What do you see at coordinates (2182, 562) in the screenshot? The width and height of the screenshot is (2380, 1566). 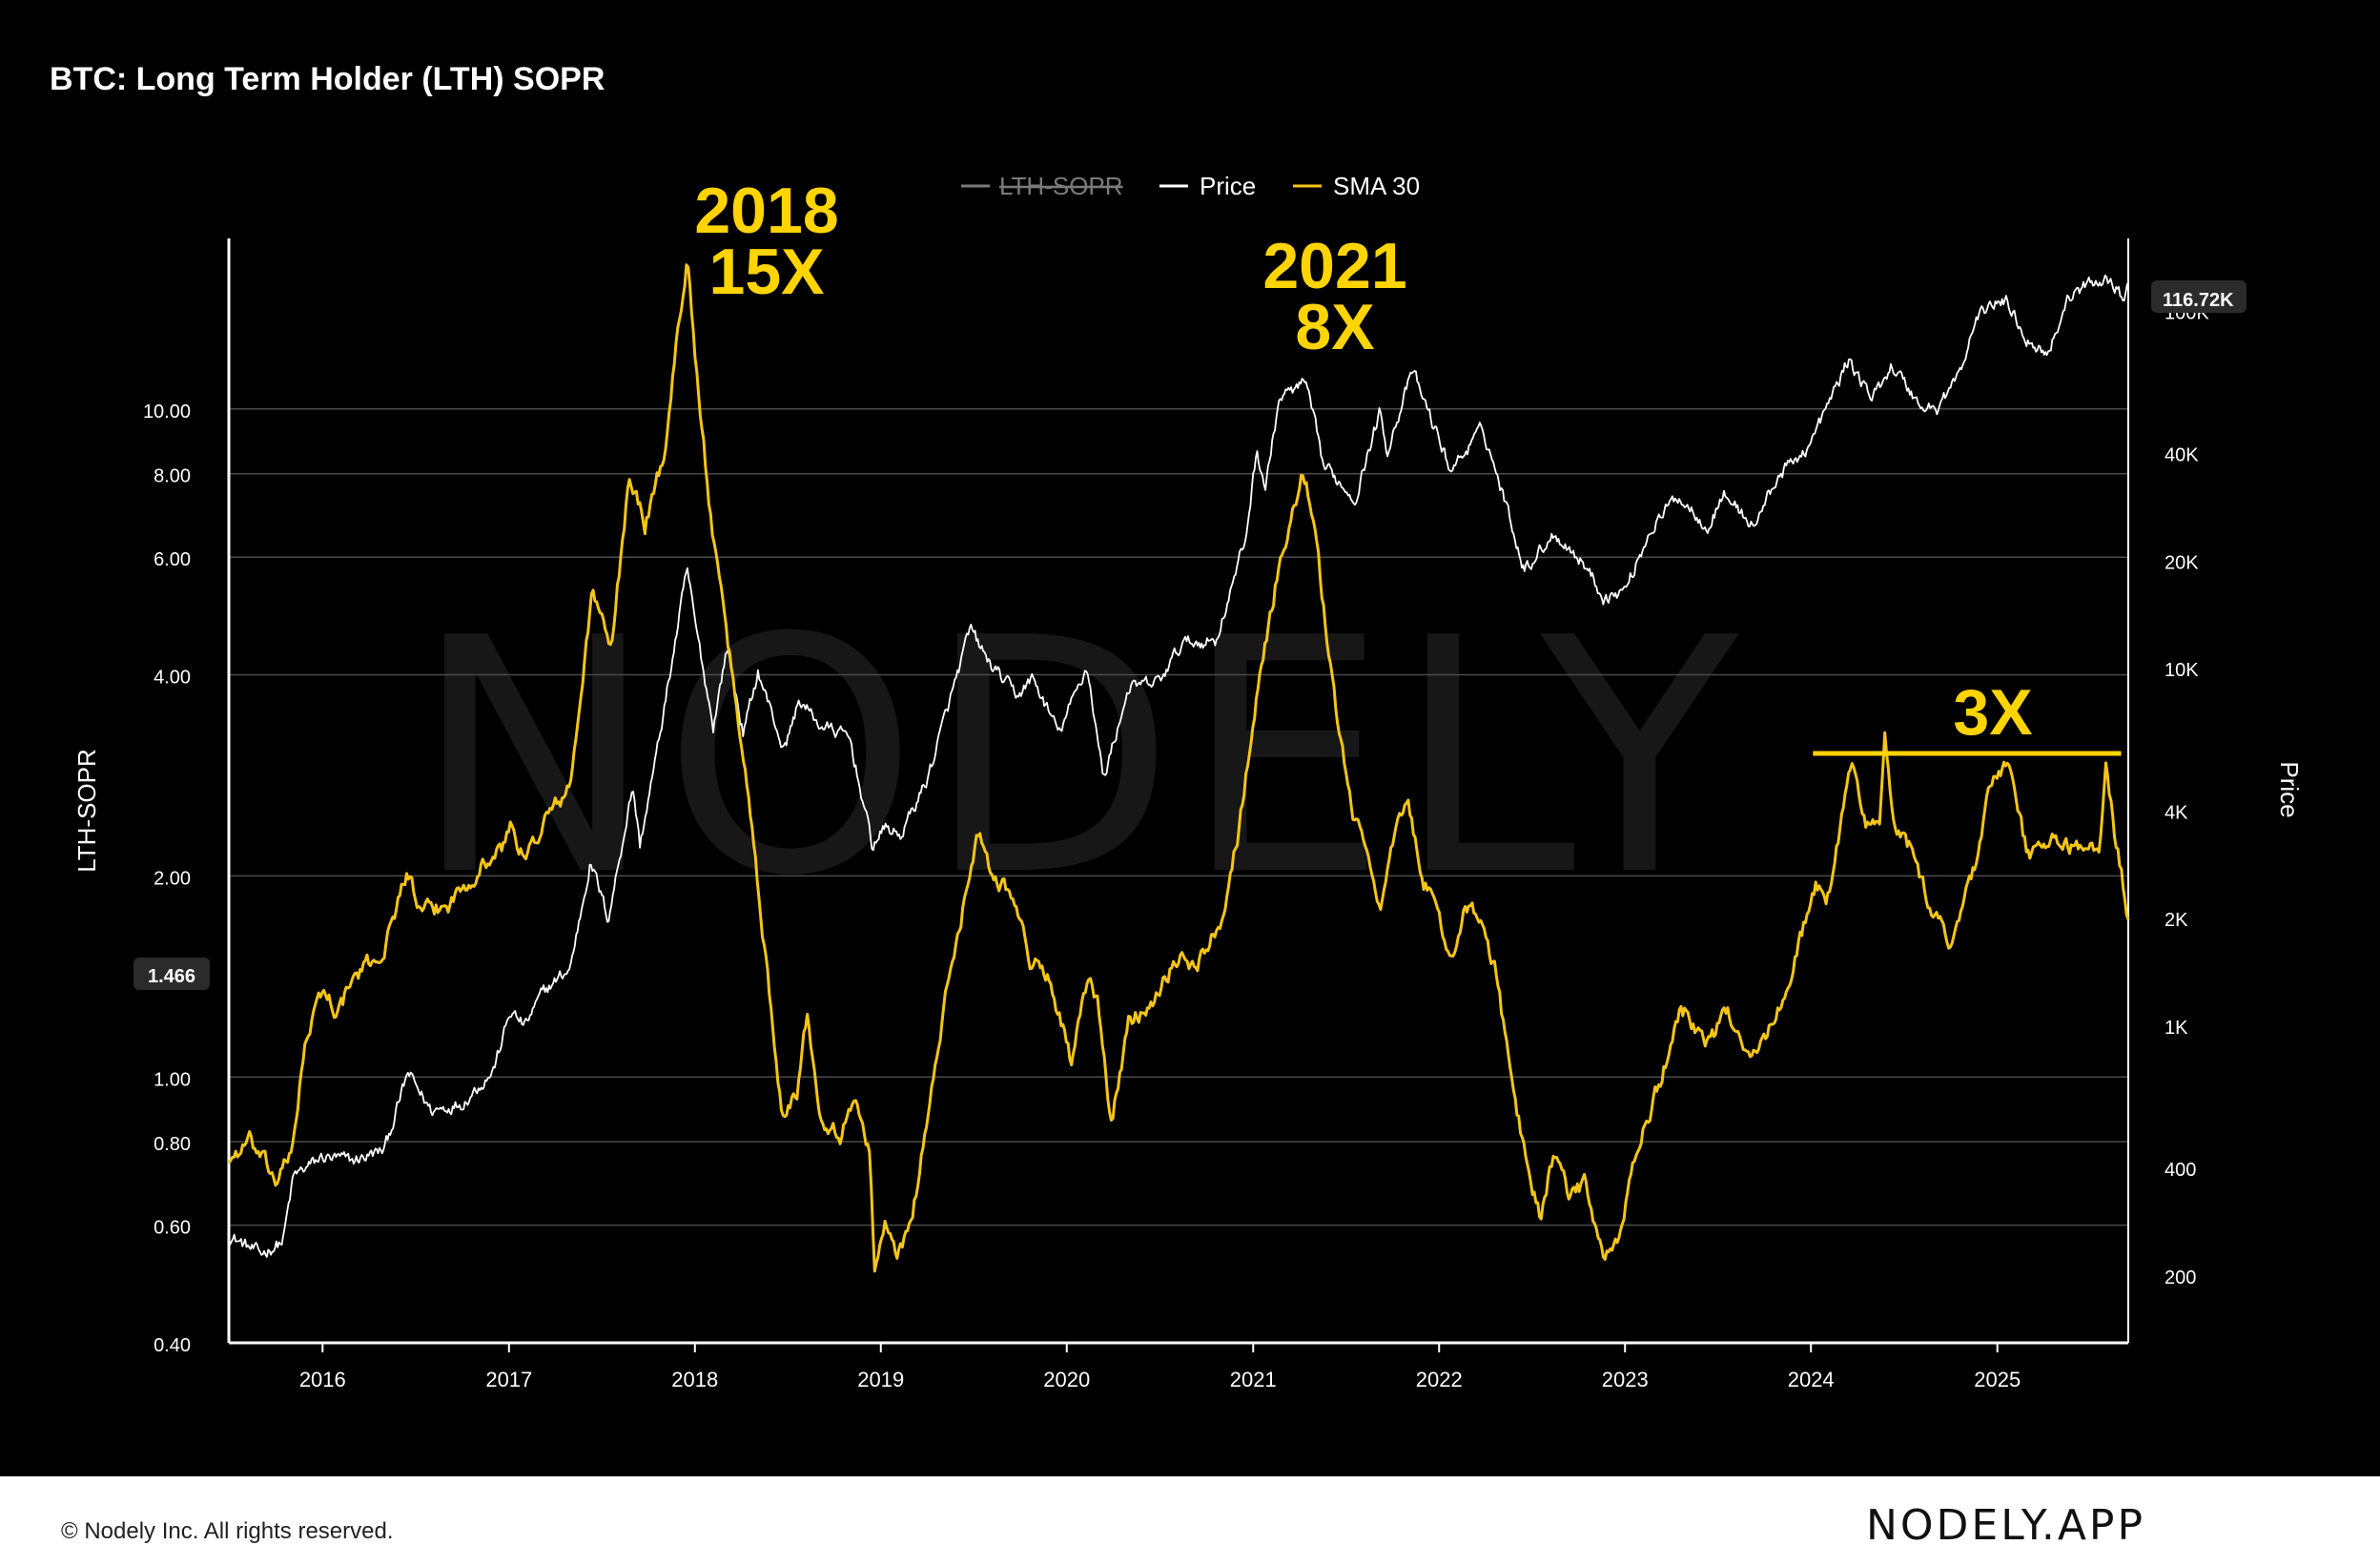 I see `y-right-tick-label: 20K` at bounding box center [2182, 562].